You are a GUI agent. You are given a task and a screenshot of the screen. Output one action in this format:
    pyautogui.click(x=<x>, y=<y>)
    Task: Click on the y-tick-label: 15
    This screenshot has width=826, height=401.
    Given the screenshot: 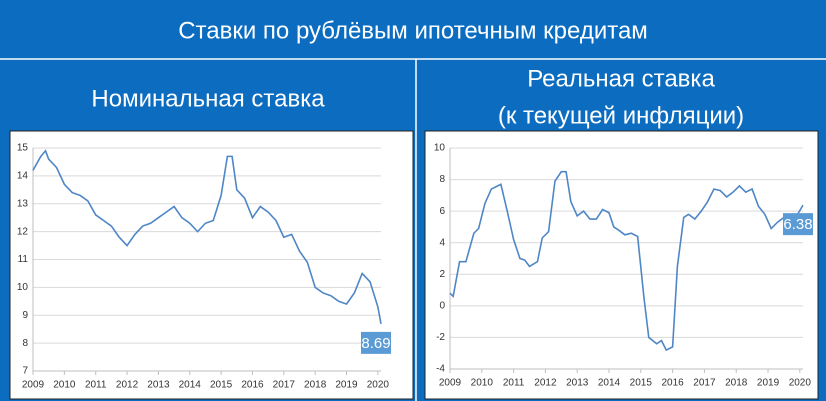 What is the action you would take?
    pyautogui.click(x=23, y=148)
    